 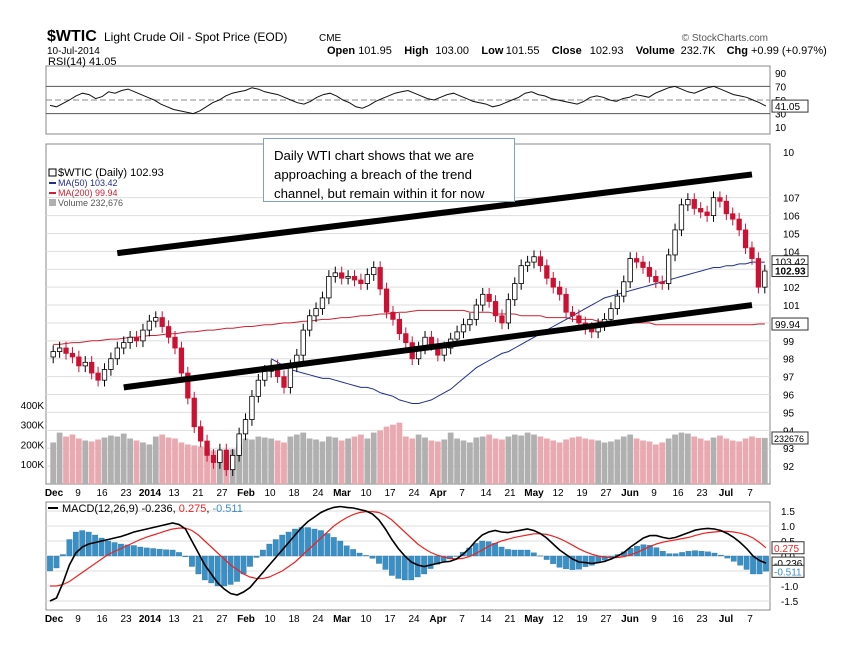 I want to click on date-axis-label: Dec, so click(x=54, y=493).